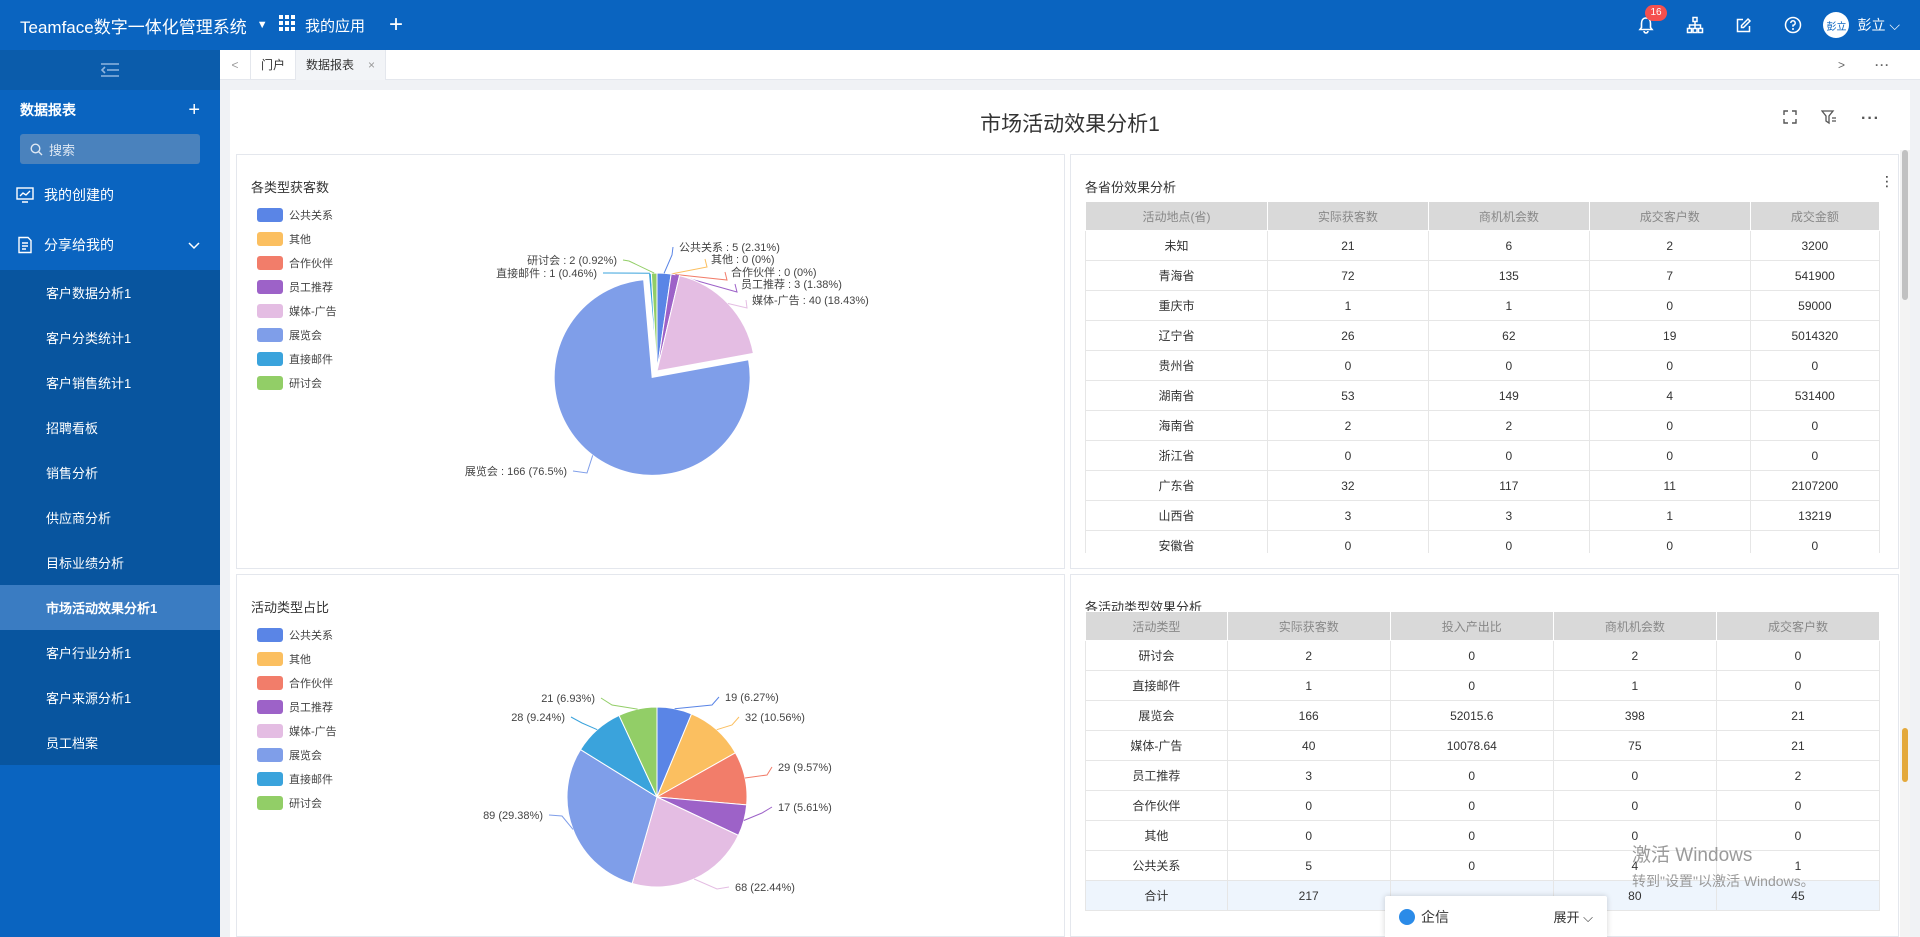 The image size is (1920, 937). I want to click on card-menu-icon: ⋮, so click(1887, 181).